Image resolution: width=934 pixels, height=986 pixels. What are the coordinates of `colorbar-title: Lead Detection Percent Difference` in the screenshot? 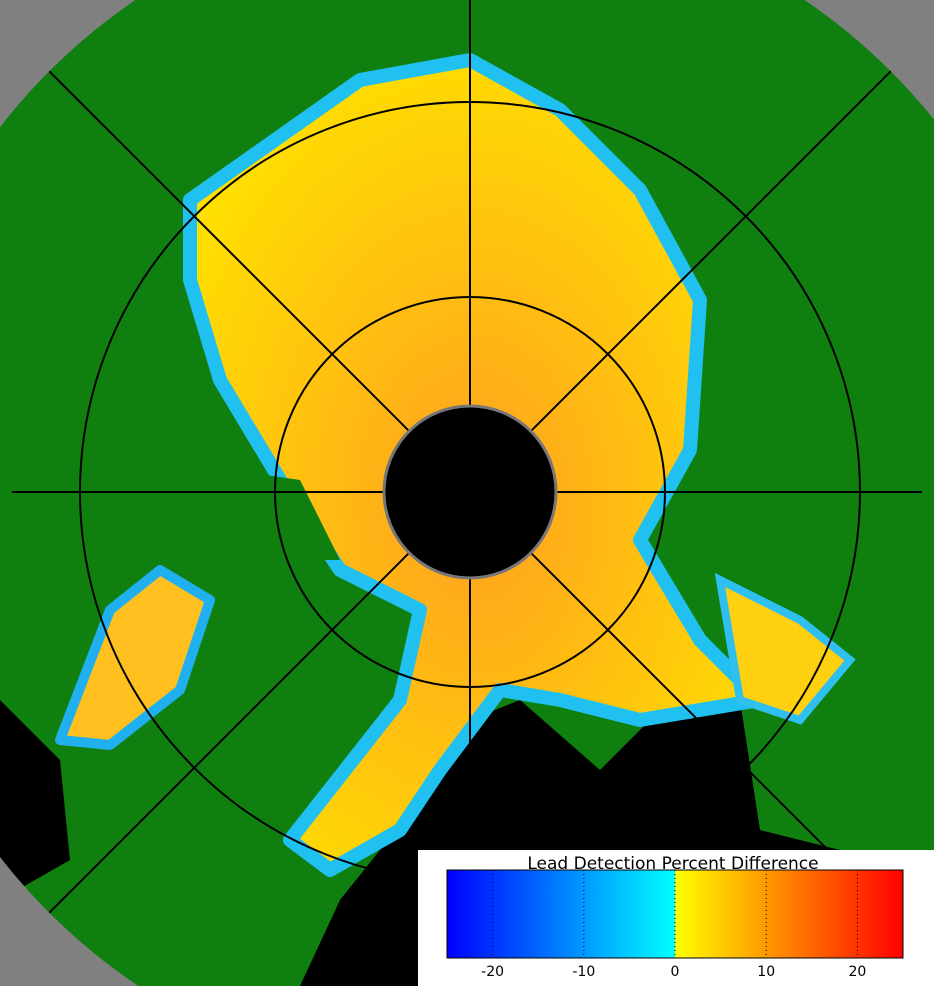 It's located at (672, 864).